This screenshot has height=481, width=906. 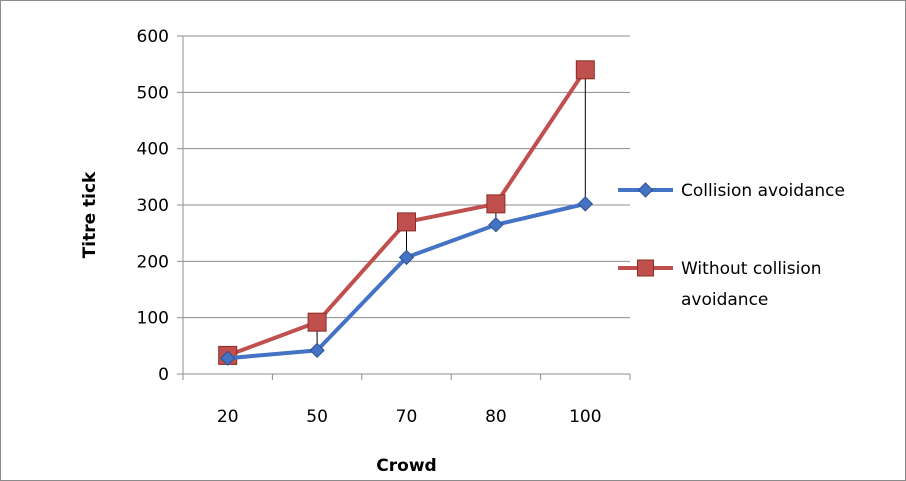 I want to click on y-tick-label: 0, so click(x=163, y=375).